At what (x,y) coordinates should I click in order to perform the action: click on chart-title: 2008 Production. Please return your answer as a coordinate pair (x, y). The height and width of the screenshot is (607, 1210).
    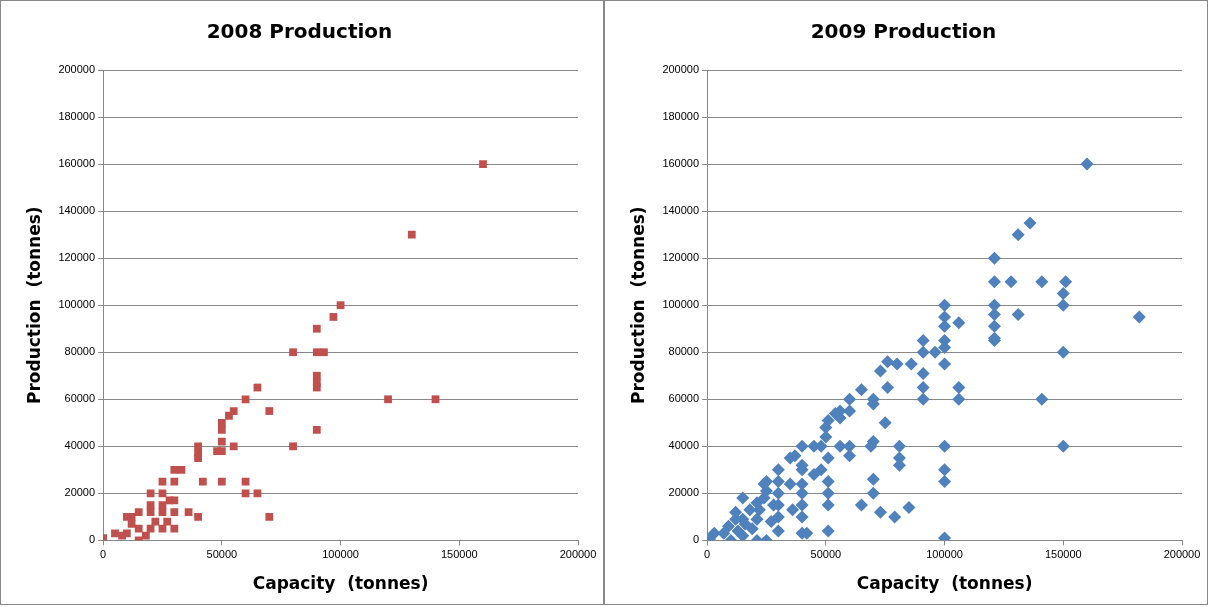
    Looking at the image, I should click on (299, 31).